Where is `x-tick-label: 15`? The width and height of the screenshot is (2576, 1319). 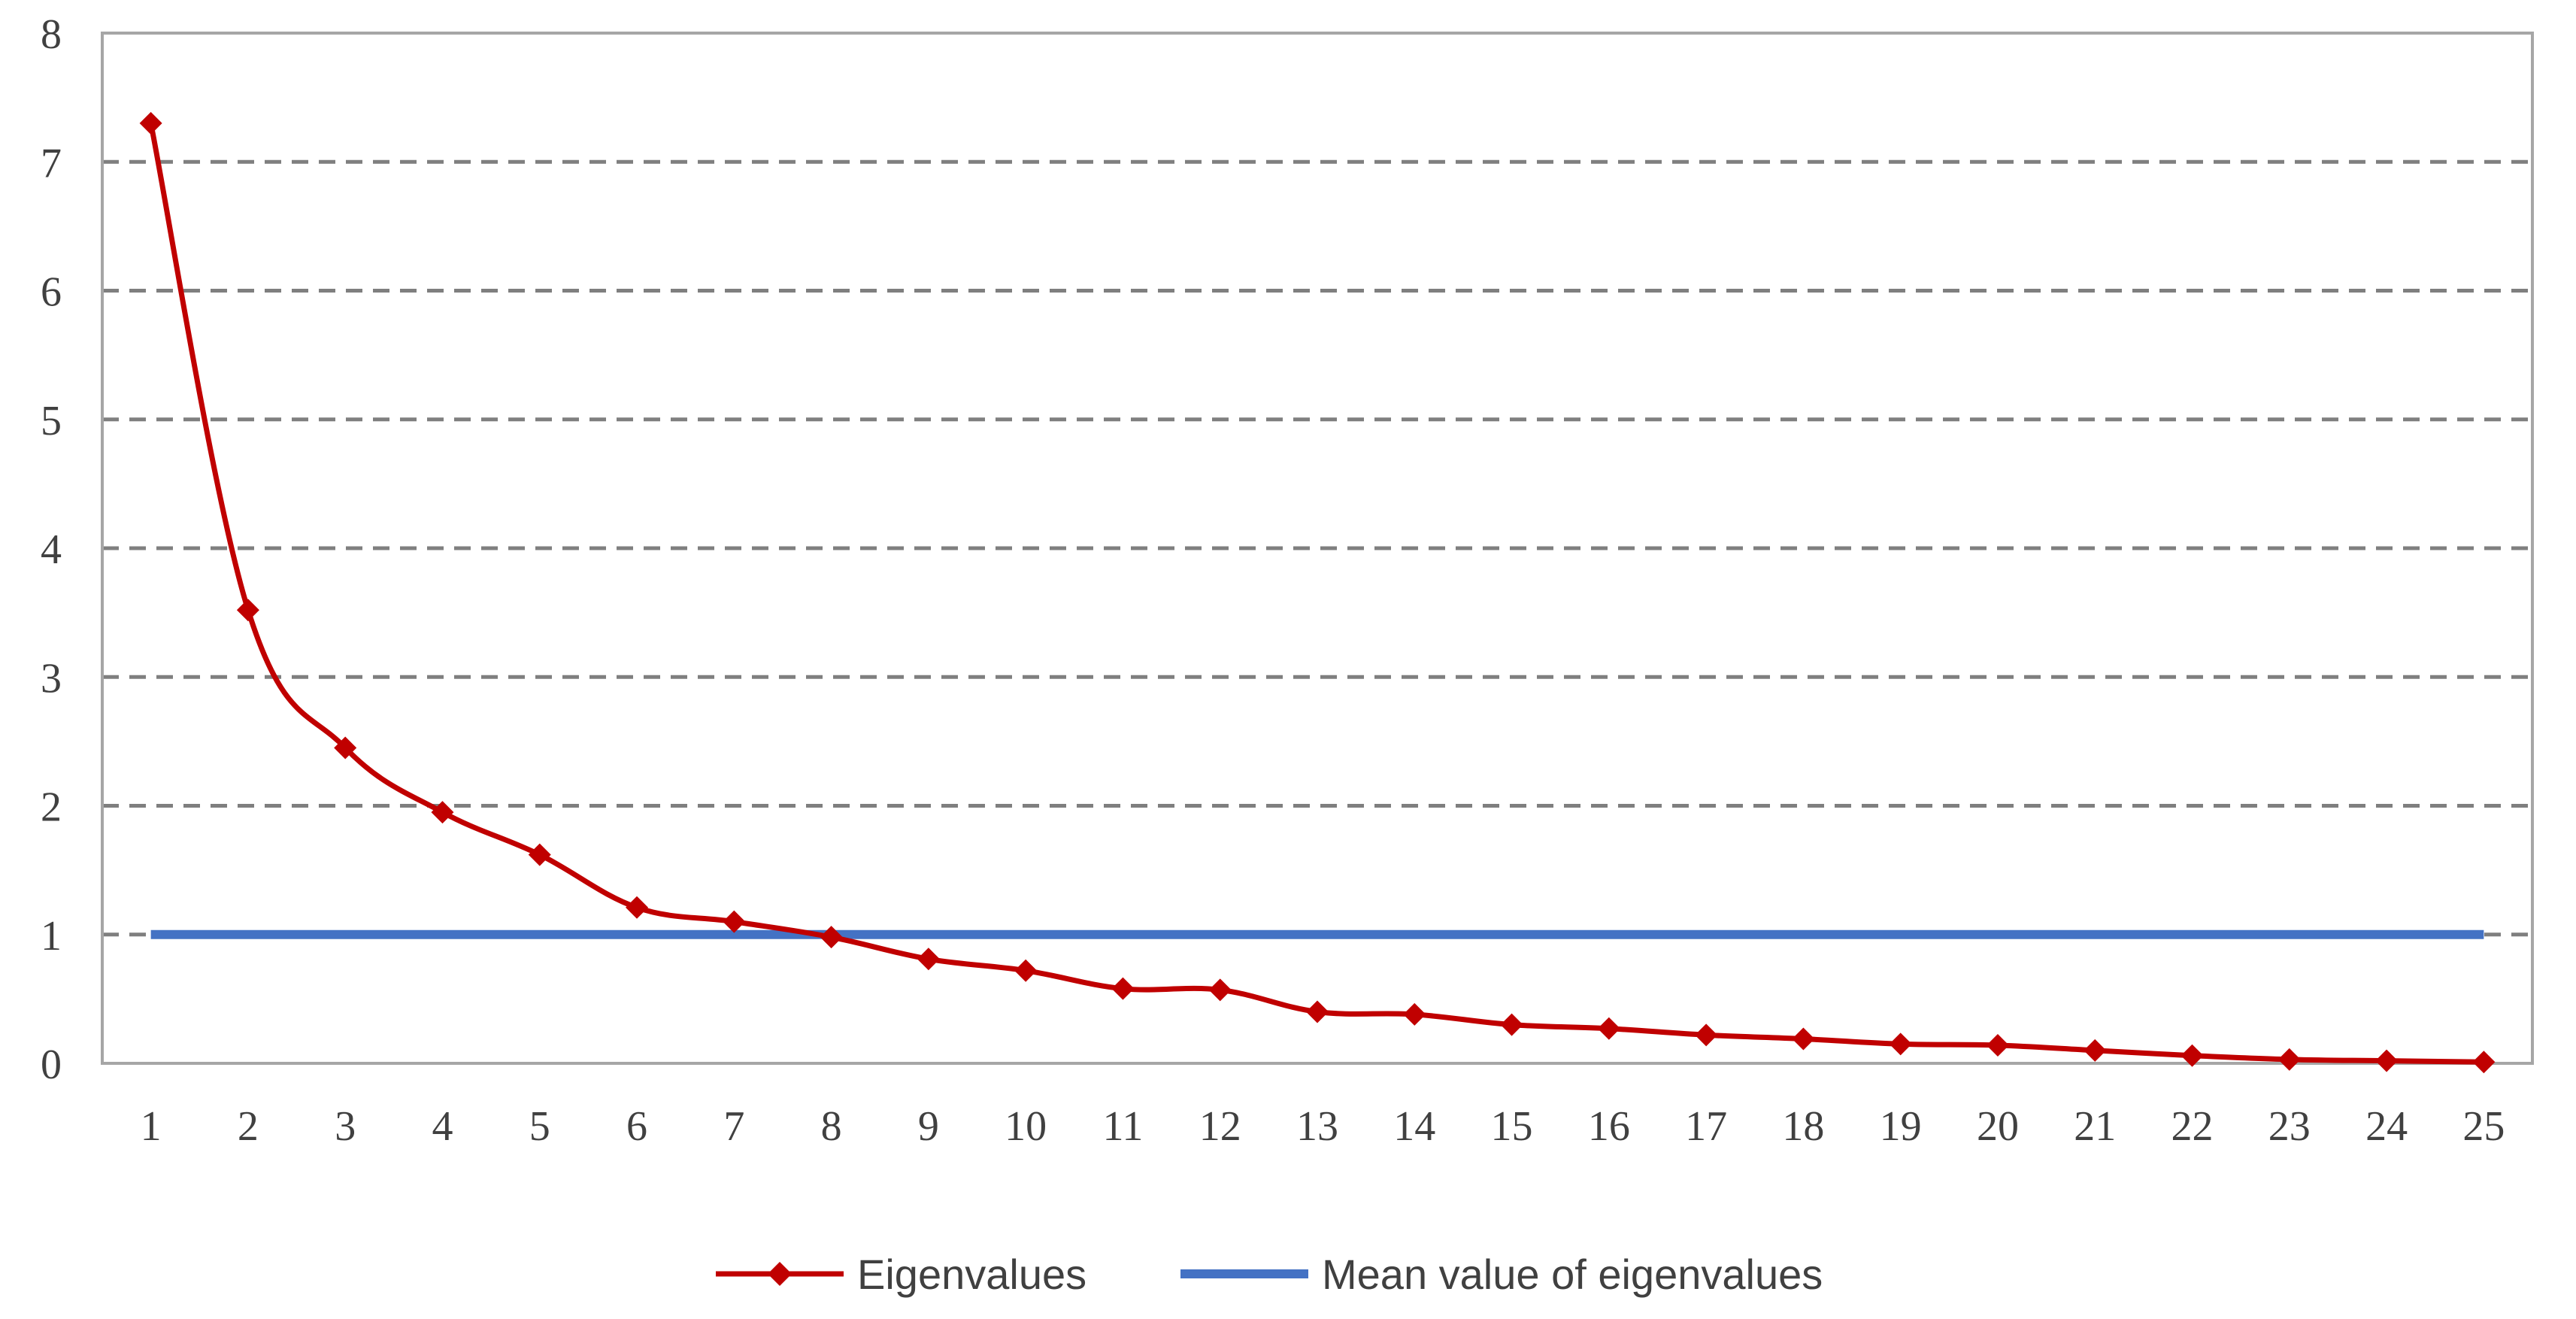 x-tick-label: 15 is located at coordinates (1512, 1127).